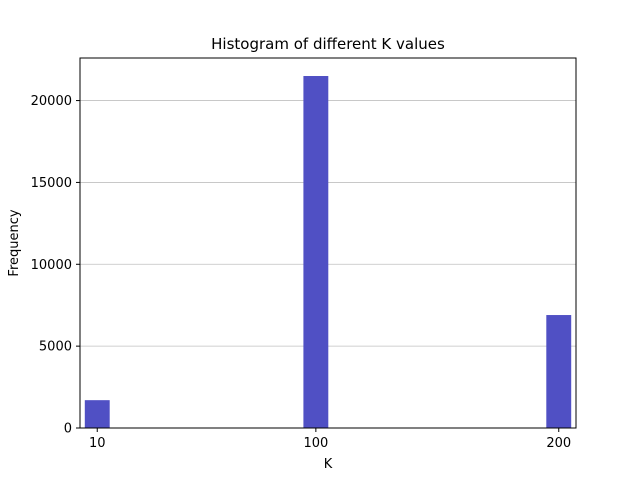 This screenshot has height=480, width=640. What do you see at coordinates (68, 429) in the screenshot?
I see `y-tick-label: 0` at bounding box center [68, 429].